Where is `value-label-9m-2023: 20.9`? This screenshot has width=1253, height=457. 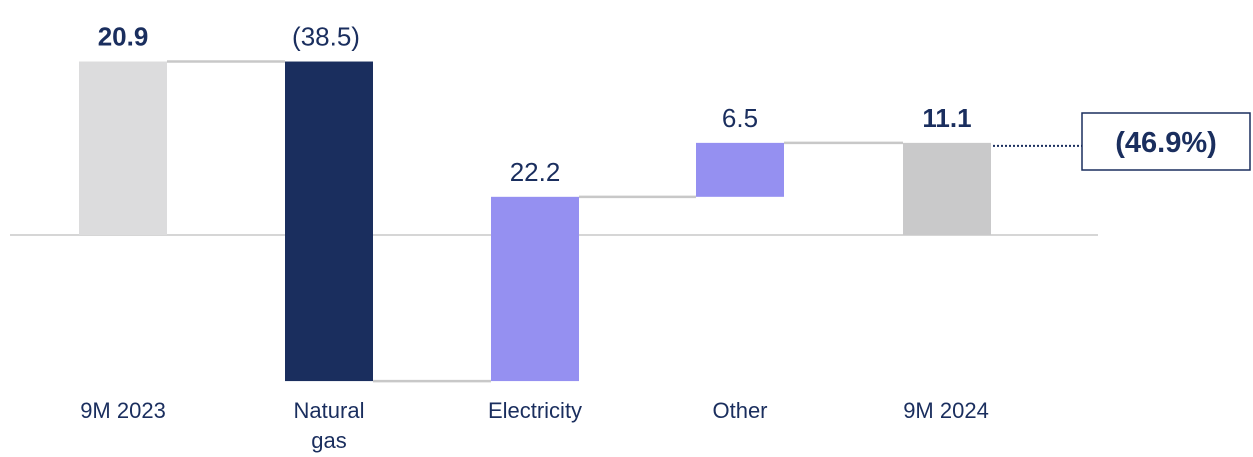
value-label-9m-2023: 20.9 is located at coordinates (123, 37).